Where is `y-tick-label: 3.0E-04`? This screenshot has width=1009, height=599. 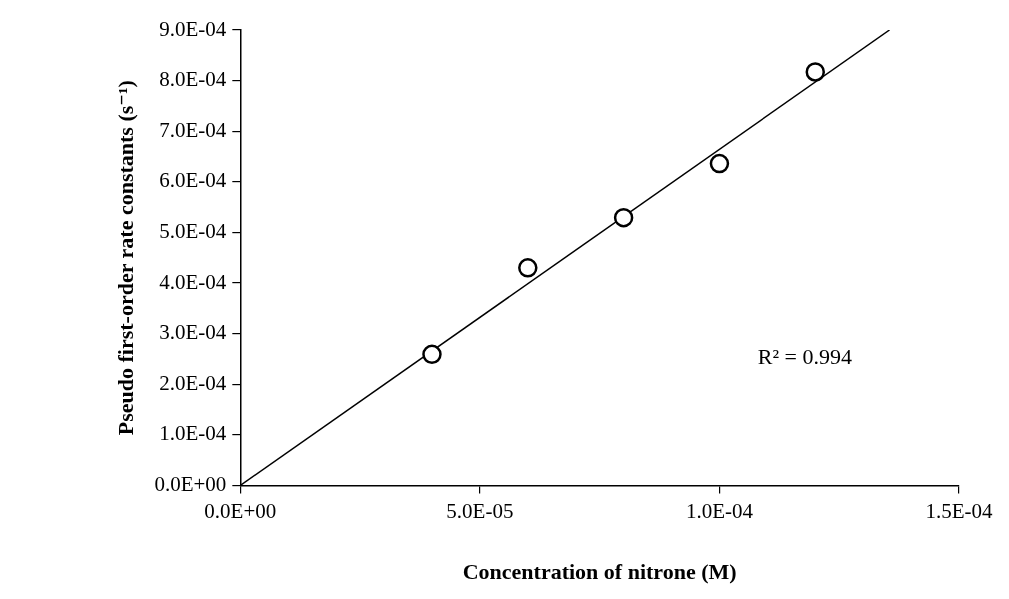
y-tick-label: 3.0E-04 is located at coordinates (193, 332).